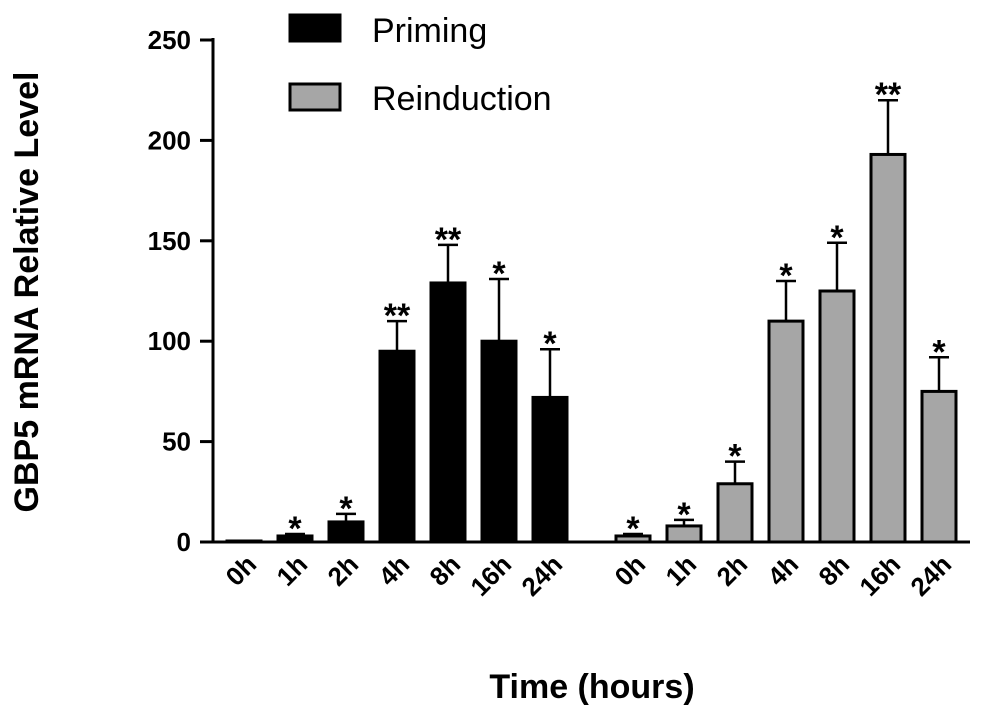 The image size is (986, 722). What do you see at coordinates (315, 28) in the screenshot?
I see `legend-swatch-priming` at bounding box center [315, 28].